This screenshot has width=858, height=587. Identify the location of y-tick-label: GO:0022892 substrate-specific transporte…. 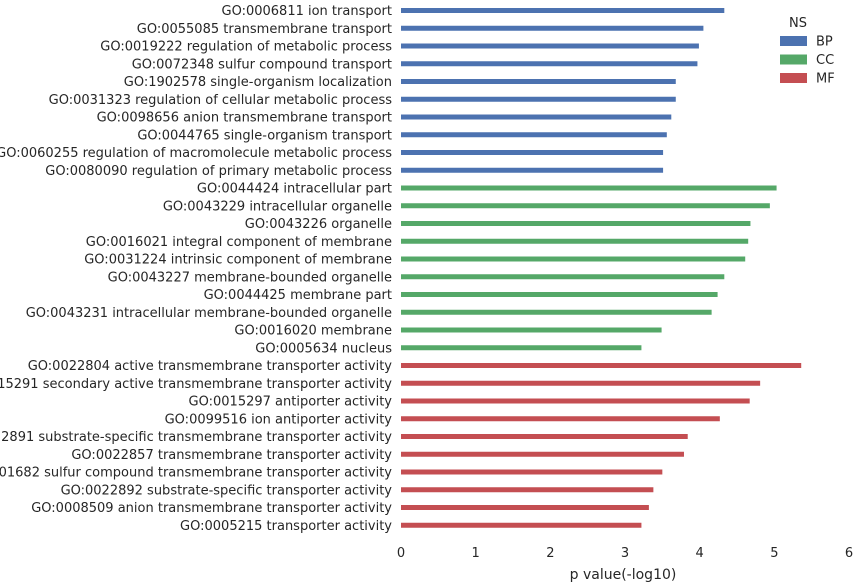
(227, 490).